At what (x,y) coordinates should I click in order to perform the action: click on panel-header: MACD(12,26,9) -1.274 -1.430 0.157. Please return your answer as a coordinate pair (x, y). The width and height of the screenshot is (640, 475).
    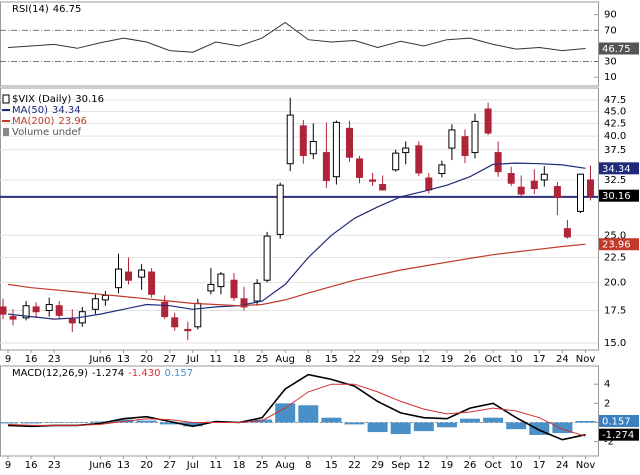
    Looking at the image, I should click on (102, 373).